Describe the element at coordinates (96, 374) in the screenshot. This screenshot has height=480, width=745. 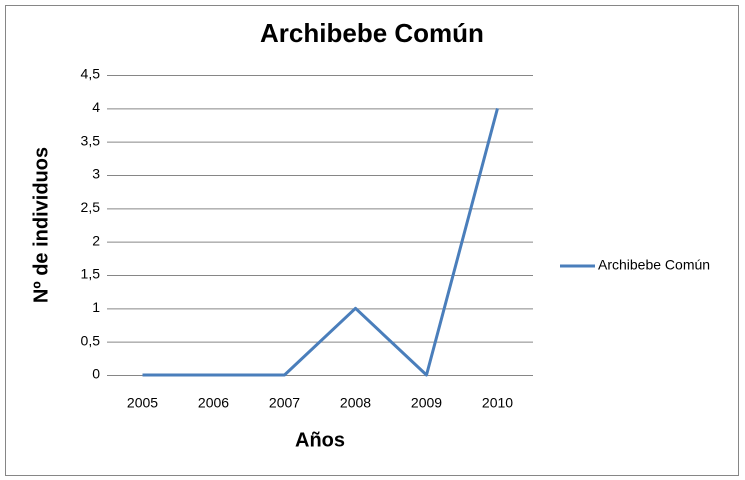
I see `y-tick-label: 0` at that location.